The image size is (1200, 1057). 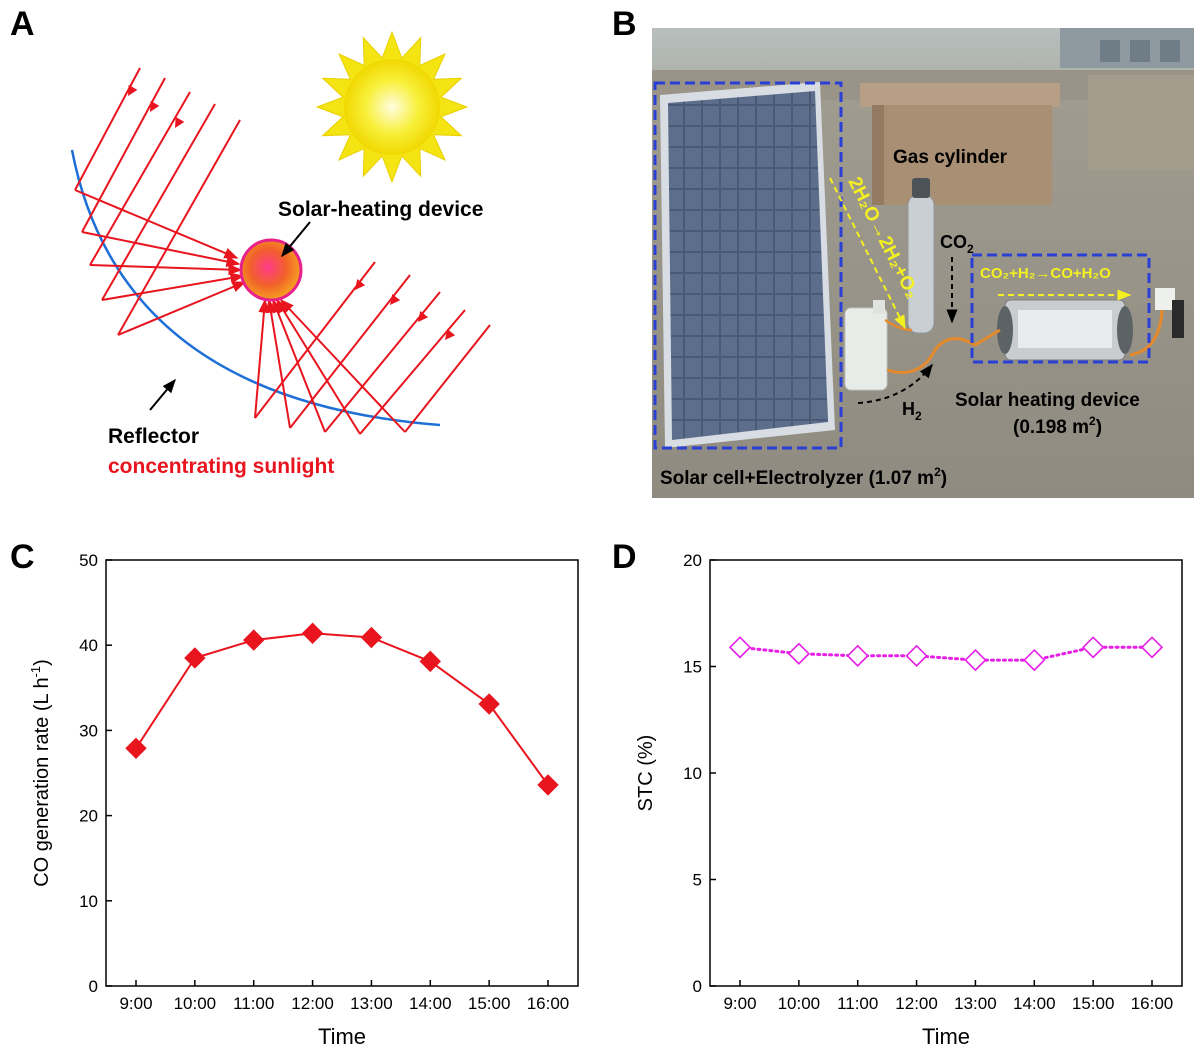 What do you see at coordinates (342, 709) in the screenshot?
I see `series-line` at bounding box center [342, 709].